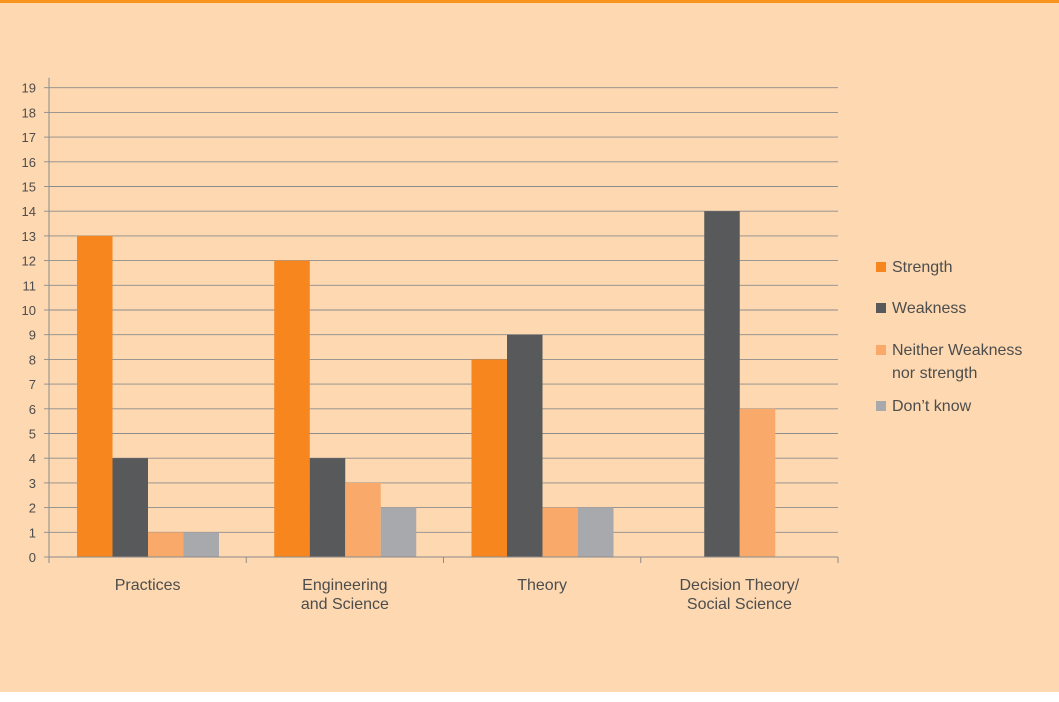  I want to click on x-category-label-line: Theory, so click(542, 585).